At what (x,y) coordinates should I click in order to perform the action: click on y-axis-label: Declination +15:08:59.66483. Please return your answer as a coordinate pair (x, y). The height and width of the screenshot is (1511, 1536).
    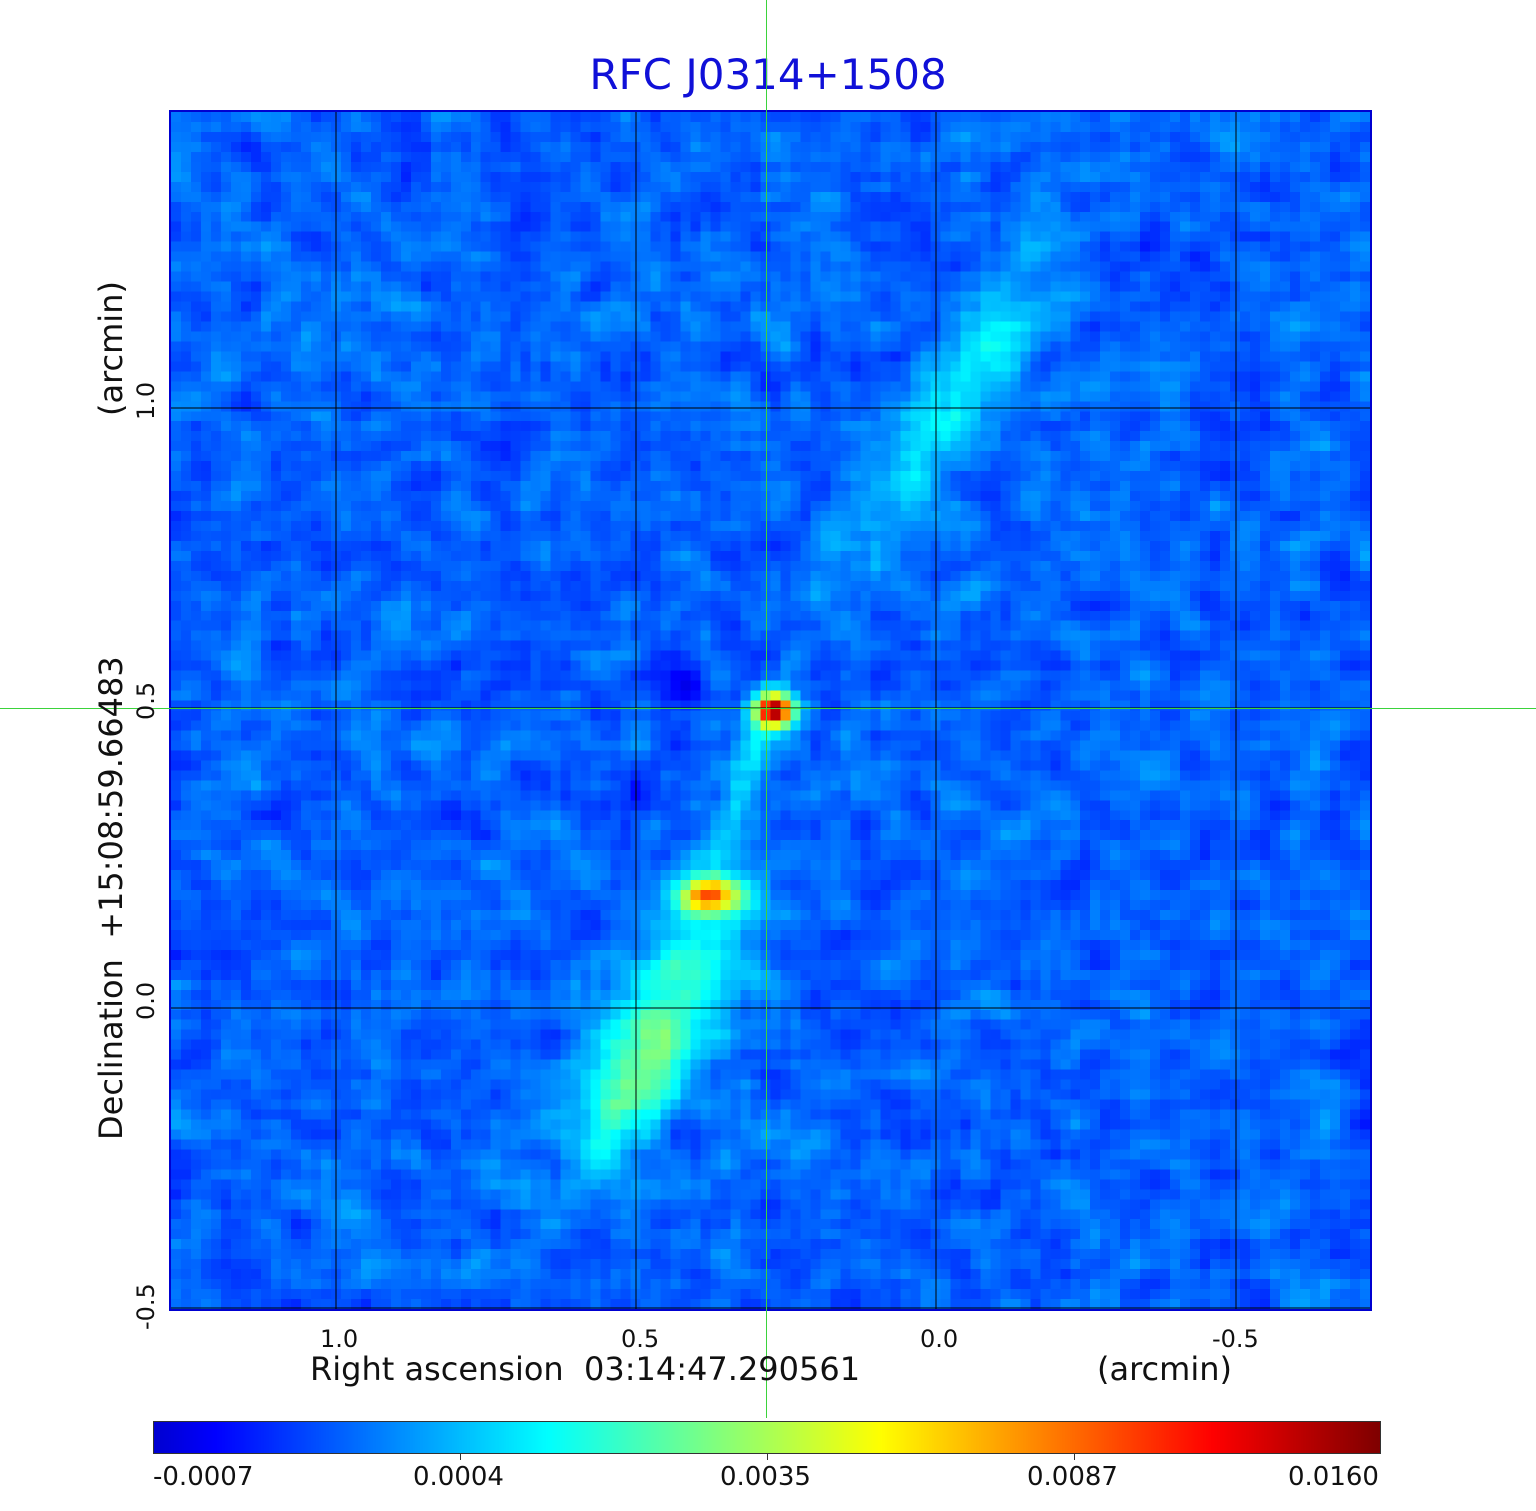
    Looking at the image, I should click on (111, 898).